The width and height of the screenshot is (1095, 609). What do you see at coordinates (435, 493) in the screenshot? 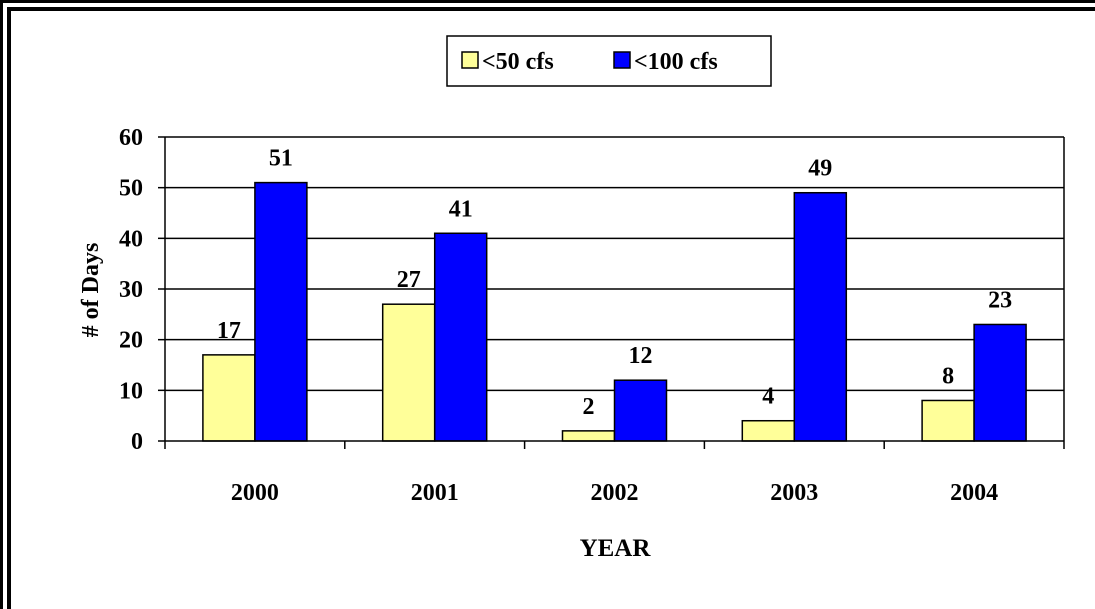
I see `x-tick-label-2001: 2001` at bounding box center [435, 493].